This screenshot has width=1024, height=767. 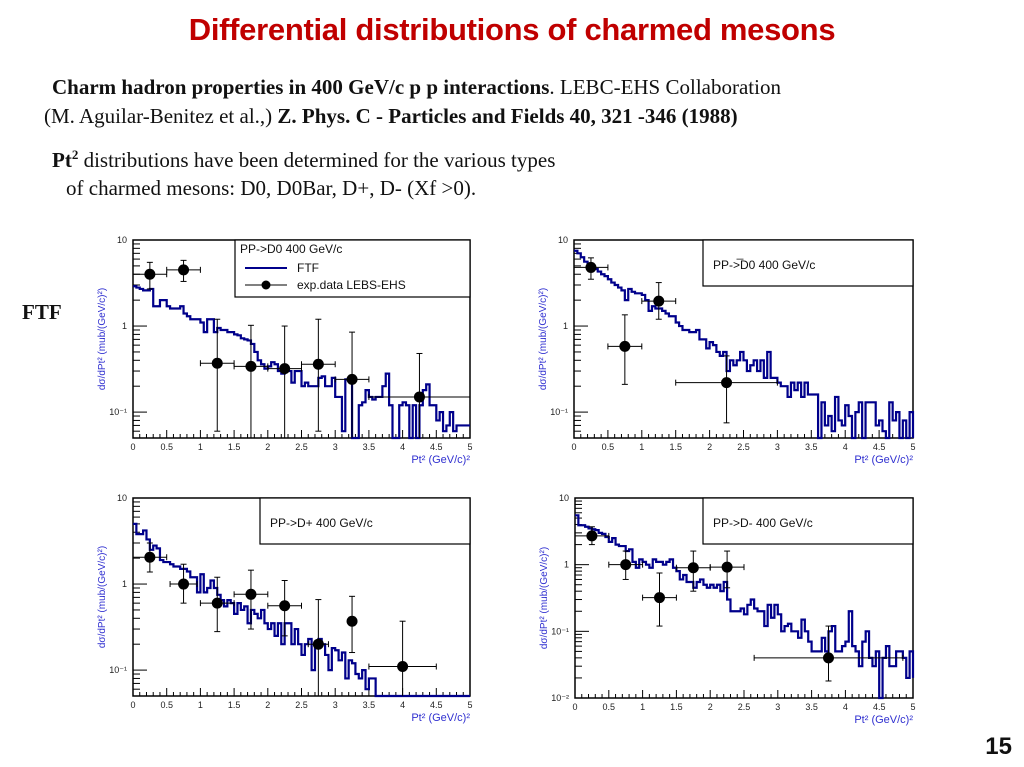 I want to click on legend-data-swatch-marker, so click(x=266, y=285).